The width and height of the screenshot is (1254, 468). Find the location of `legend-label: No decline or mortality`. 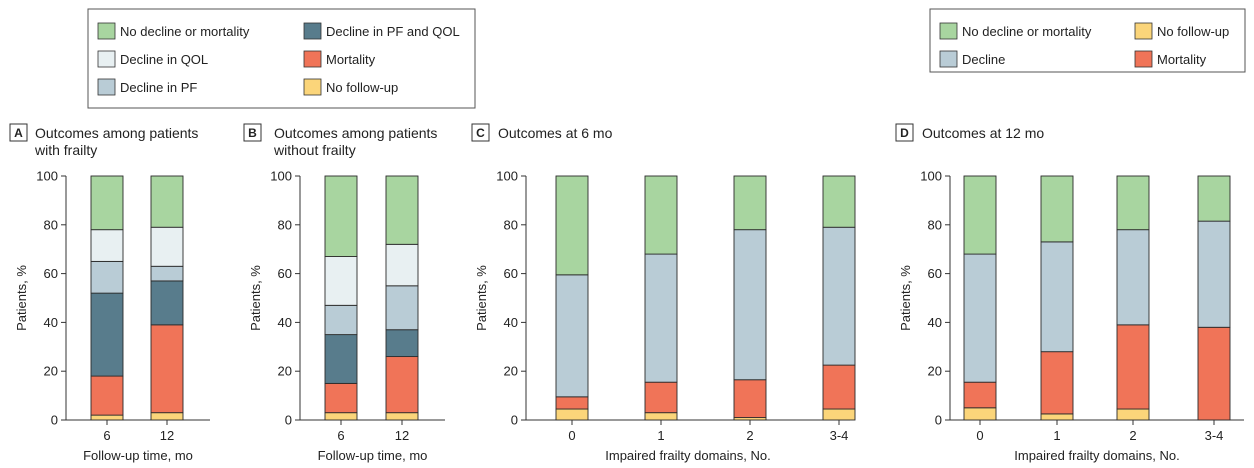

legend-label: No decline or mortality is located at coordinates (1027, 31).